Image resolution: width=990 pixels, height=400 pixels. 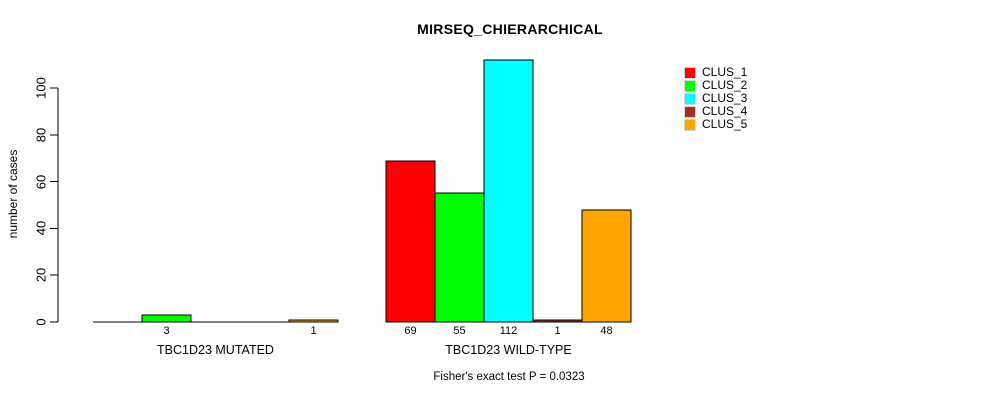 What do you see at coordinates (313, 321) in the screenshot?
I see `bar-clus_5-group0` at bounding box center [313, 321].